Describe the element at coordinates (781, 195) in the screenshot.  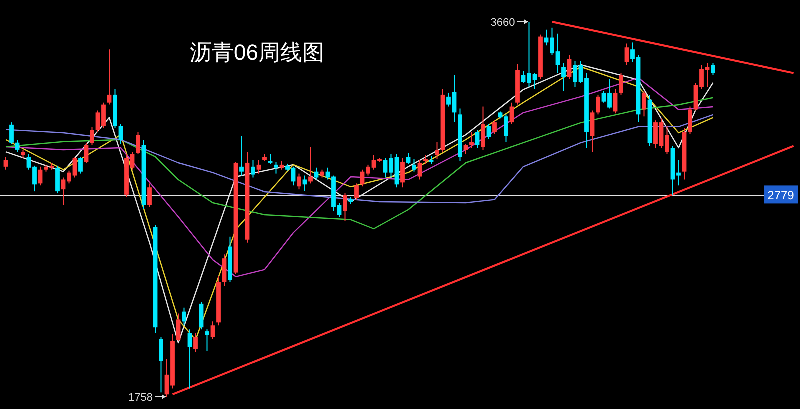
I see `ref-line-label: 2779` at that location.